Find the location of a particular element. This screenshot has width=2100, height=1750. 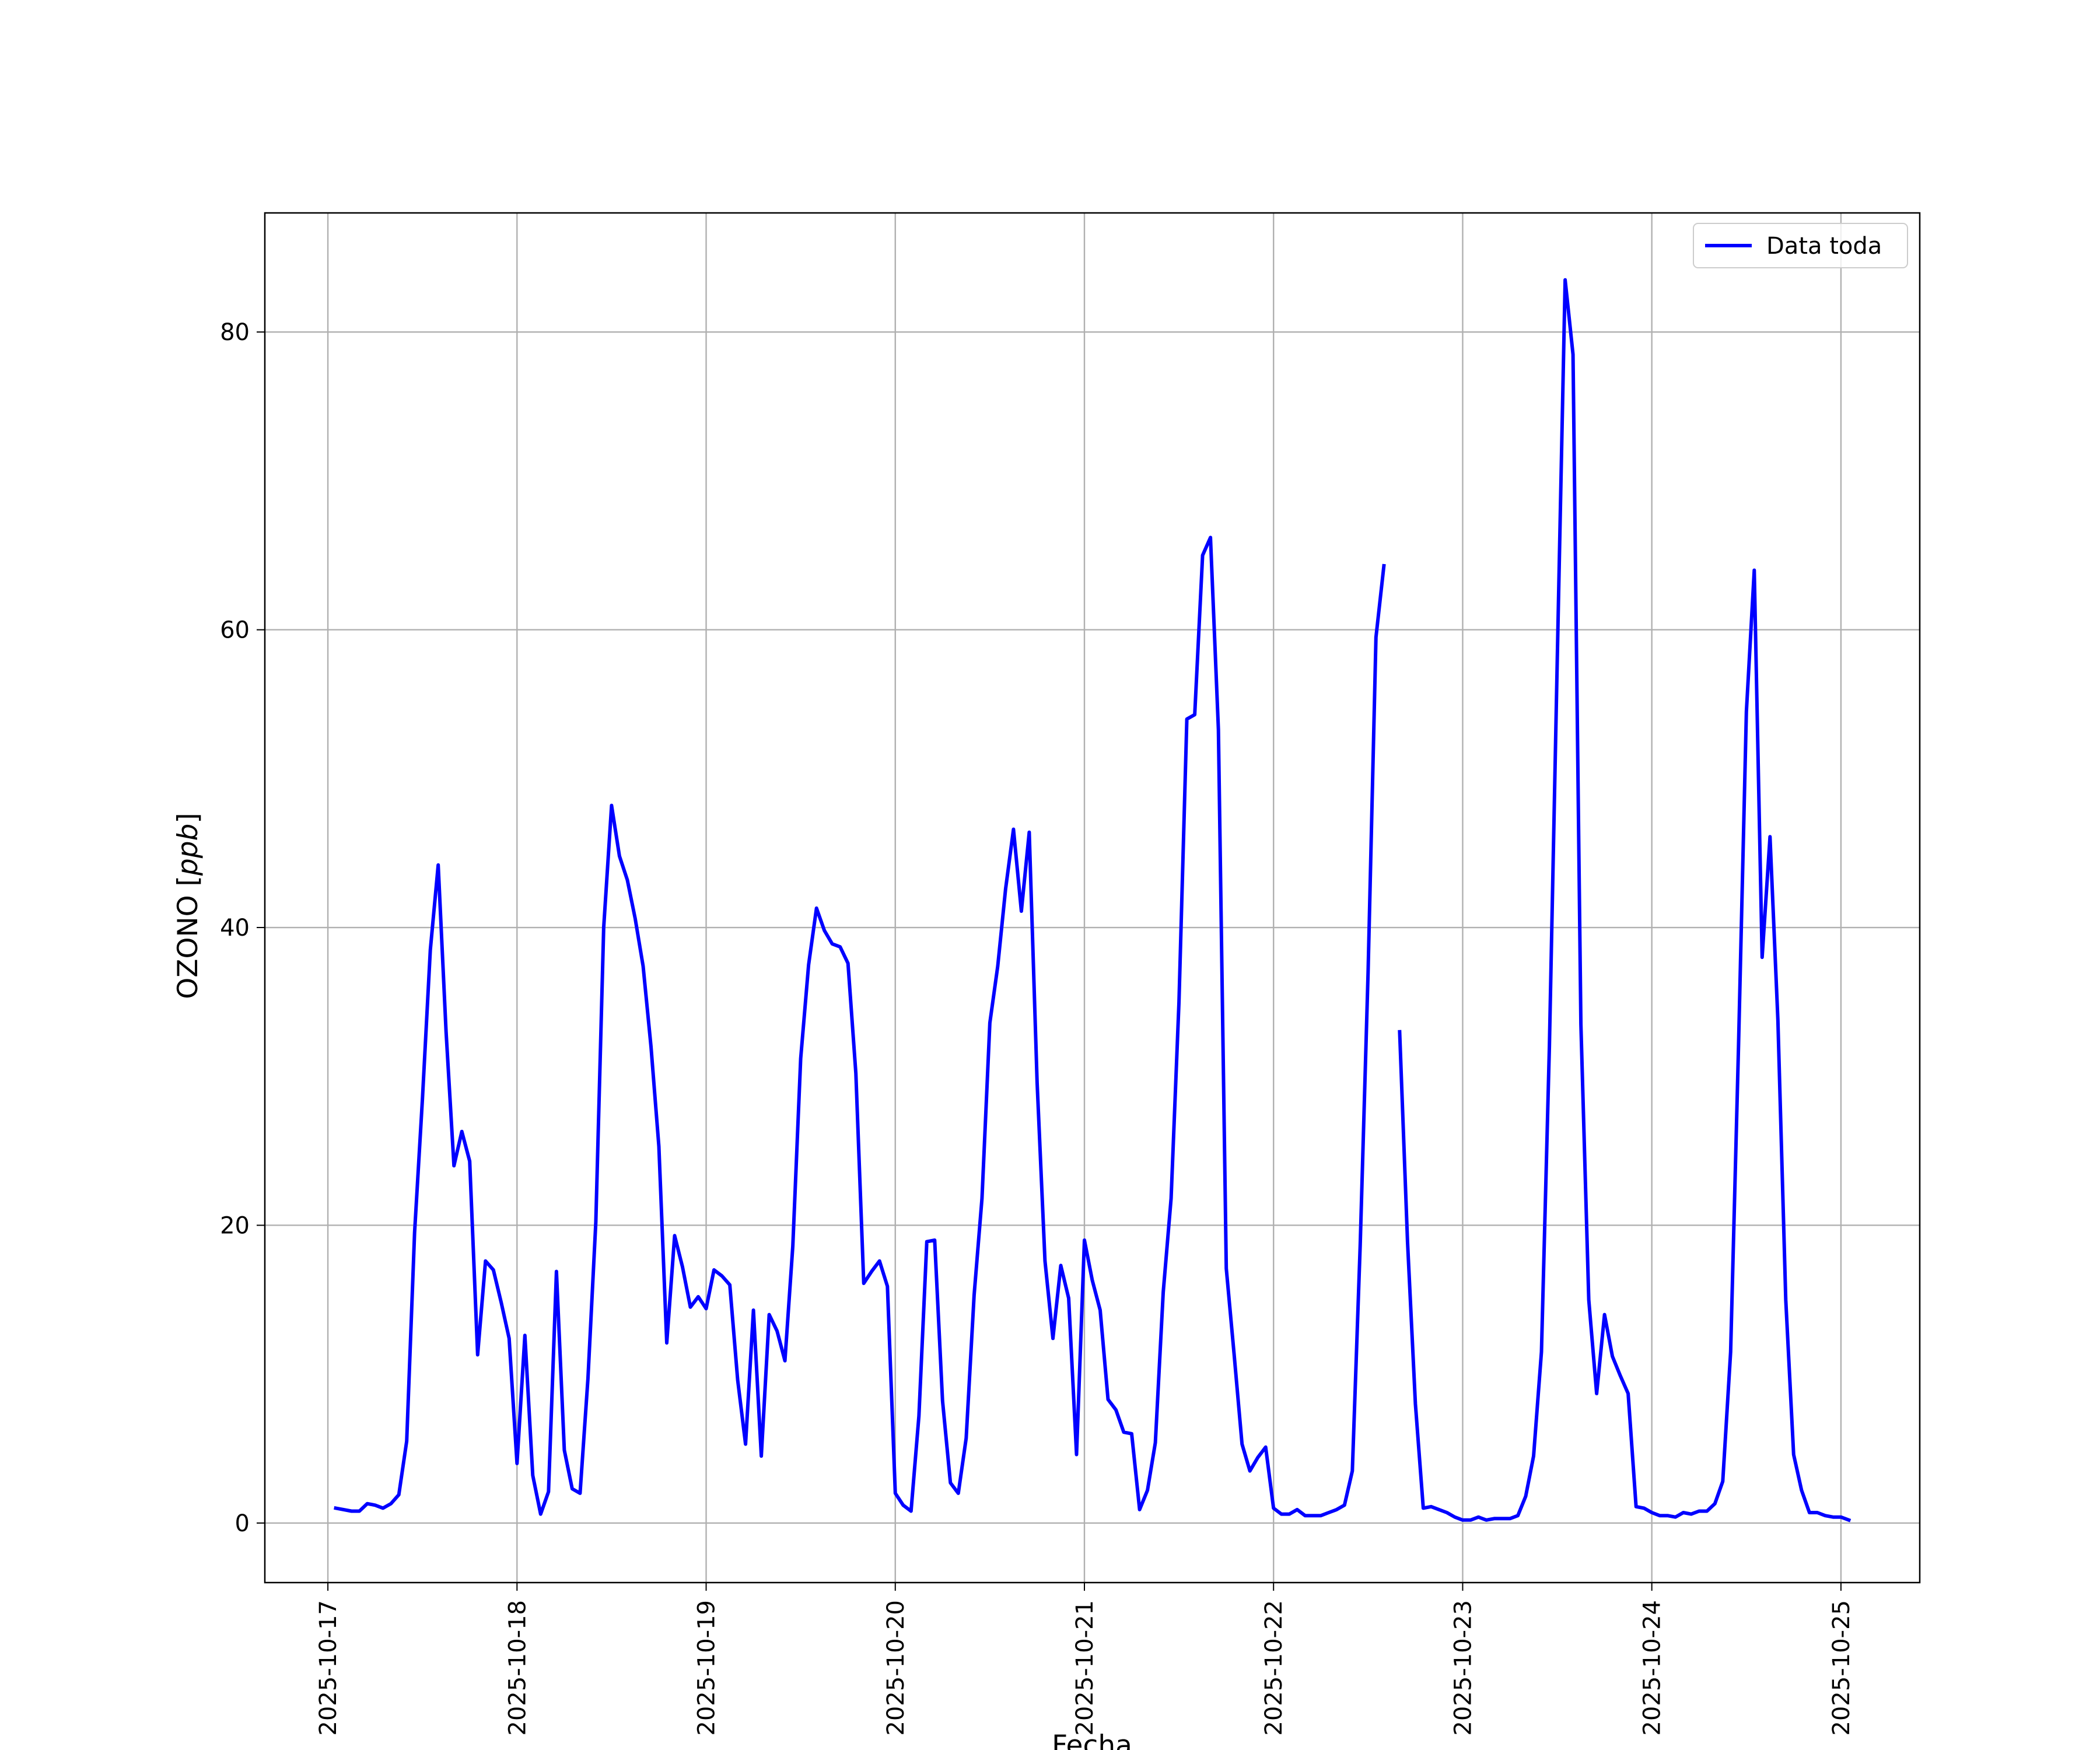

y-axis-label: OZONO [ppb] is located at coordinates (188, 906).